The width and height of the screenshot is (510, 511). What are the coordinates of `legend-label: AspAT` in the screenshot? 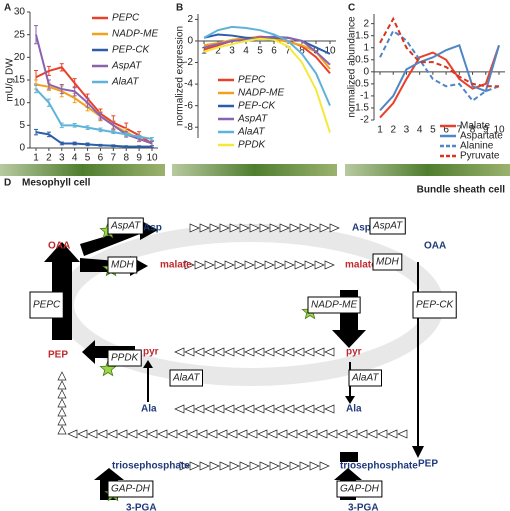 It's located at (126, 66).